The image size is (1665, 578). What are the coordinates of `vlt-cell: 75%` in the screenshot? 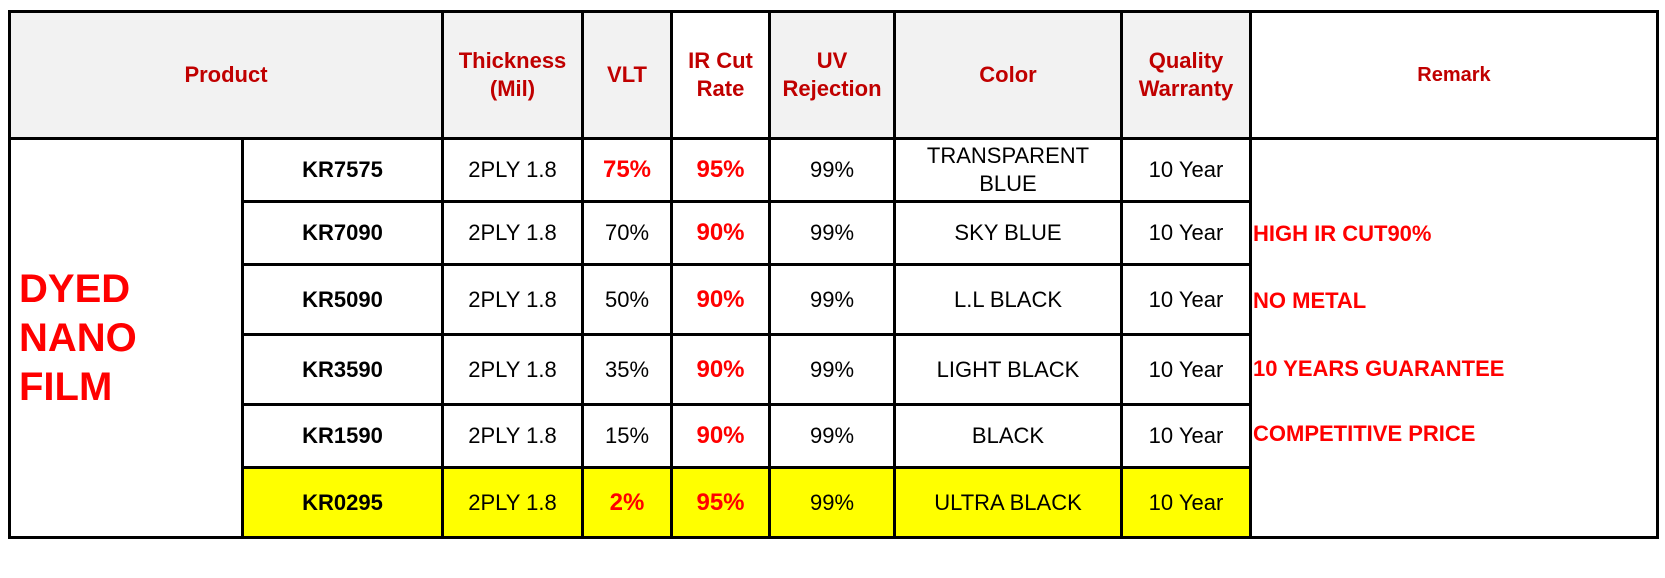 It's located at (627, 170).